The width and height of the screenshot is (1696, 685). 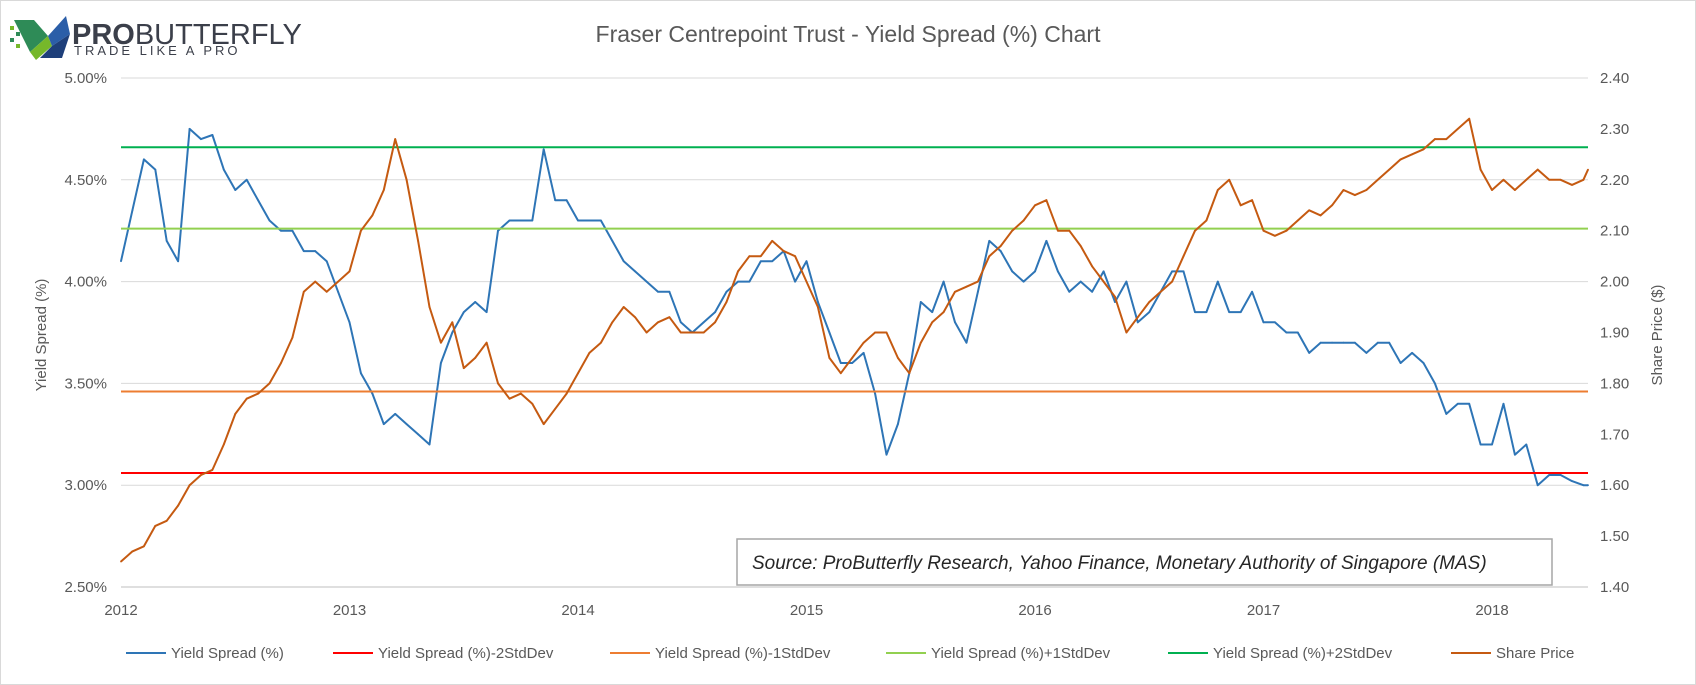 What do you see at coordinates (157, 50) in the screenshot?
I see `logo-tagline: TRADE LIKE A PRO` at bounding box center [157, 50].